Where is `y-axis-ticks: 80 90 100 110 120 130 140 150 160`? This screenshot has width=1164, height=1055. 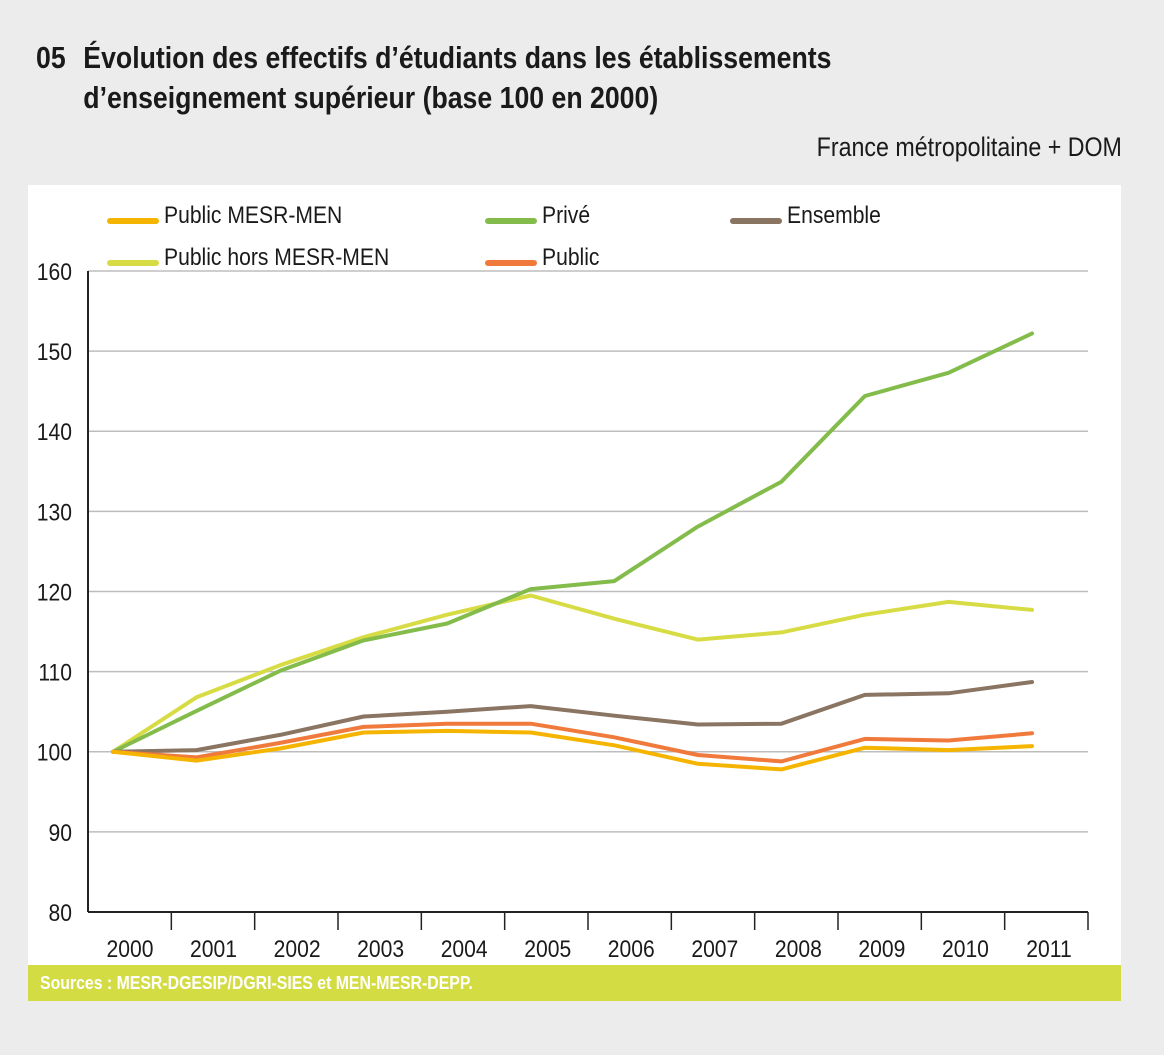 y-axis-ticks: 80 90 100 110 120 130 140 150 160 is located at coordinates (54, 593).